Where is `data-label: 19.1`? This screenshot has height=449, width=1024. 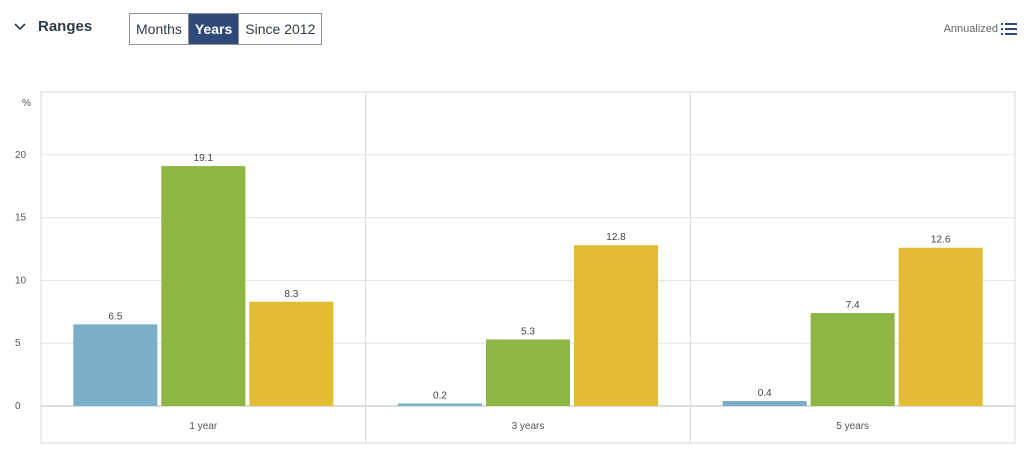 data-label: 19.1 is located at coordinates (204, 158).